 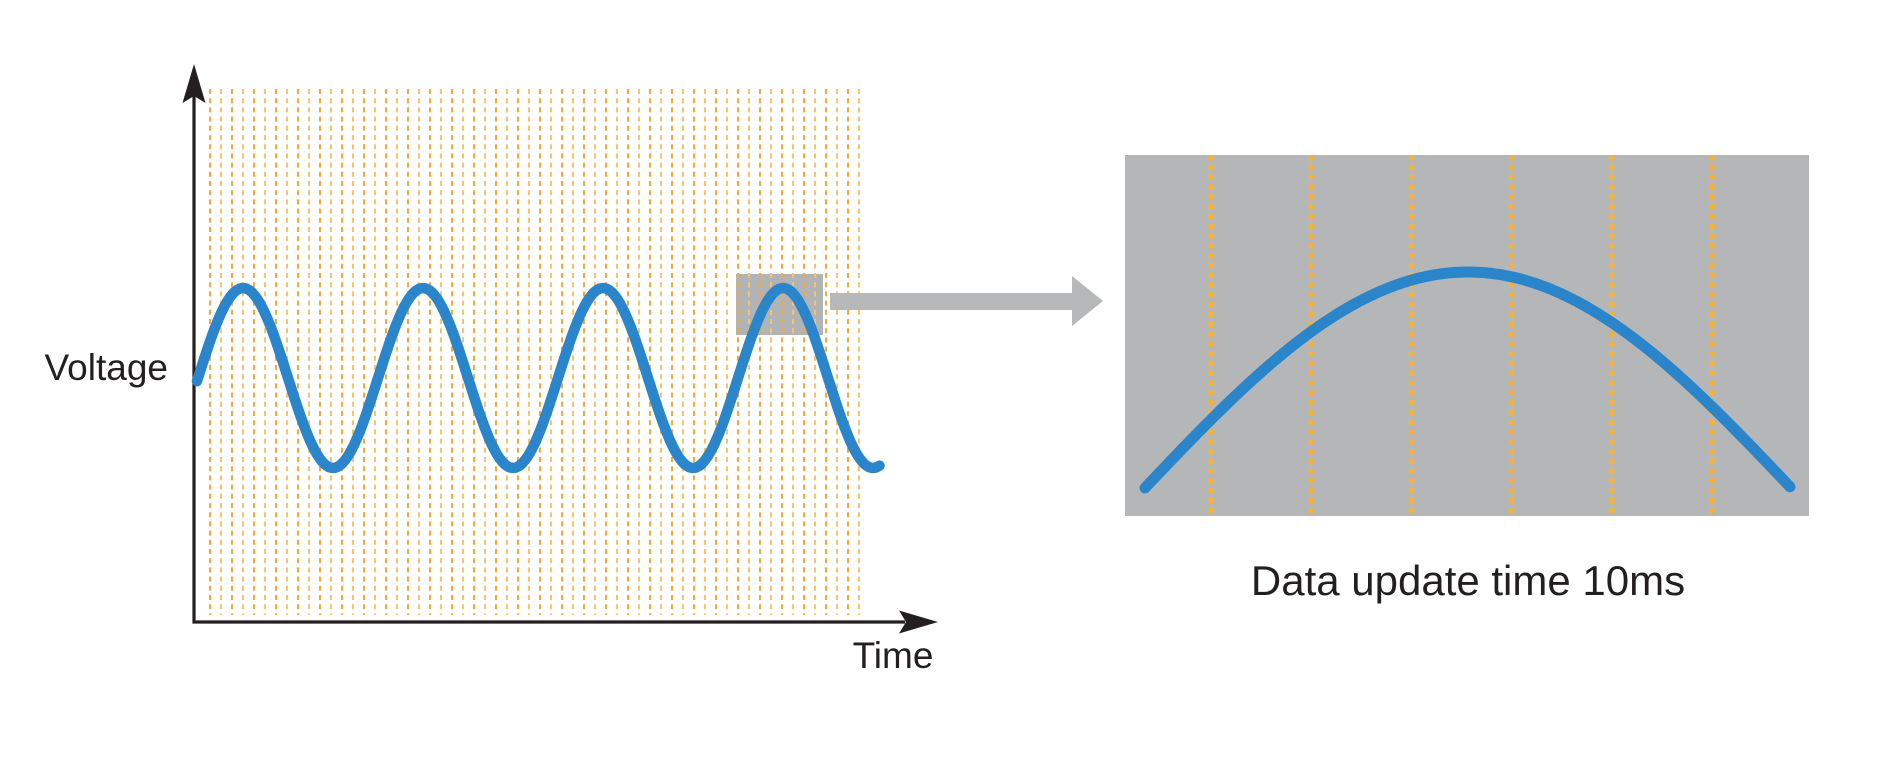 What do you see at coordinates (194, 83) in the screenshot?
I see `y-axis-arrowhead-icon` at bounding box center [194, 83].